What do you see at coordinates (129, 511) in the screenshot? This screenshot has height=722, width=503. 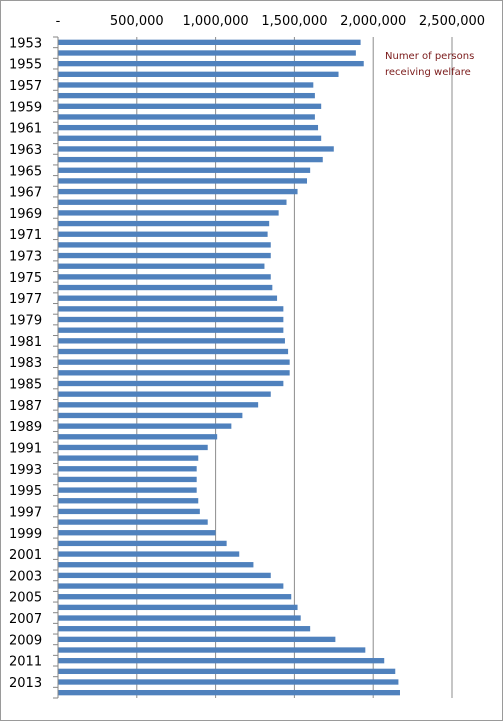 I see `bar-1997` at bounding box center [129, 511].